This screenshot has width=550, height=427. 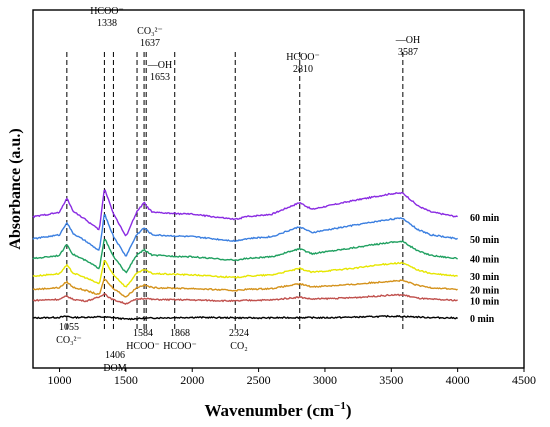 What do you see at coordinates (408, 52) in the screenshot?
I see `top-annotation-value: 3587` at bounding box center [408, 52].